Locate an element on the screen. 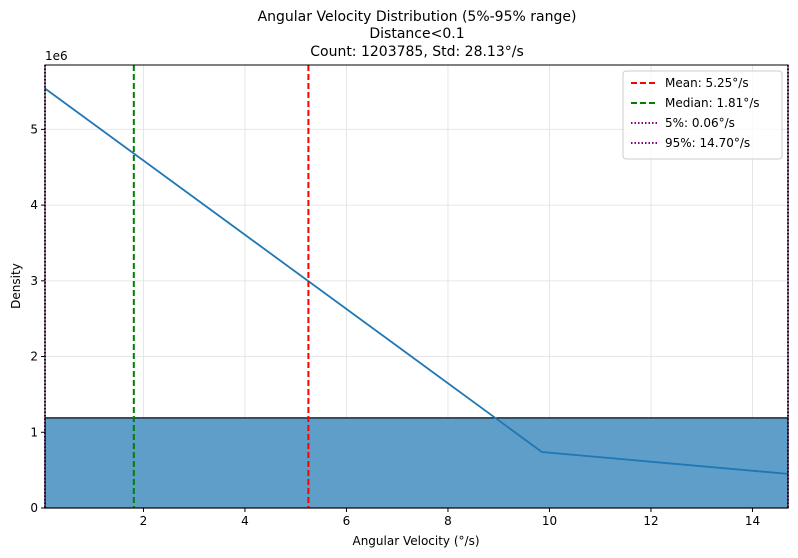 This screenshot has width=798, height=558. x-axis-label: Angular Velocity (°/s) is located at coordinates (415, 541).